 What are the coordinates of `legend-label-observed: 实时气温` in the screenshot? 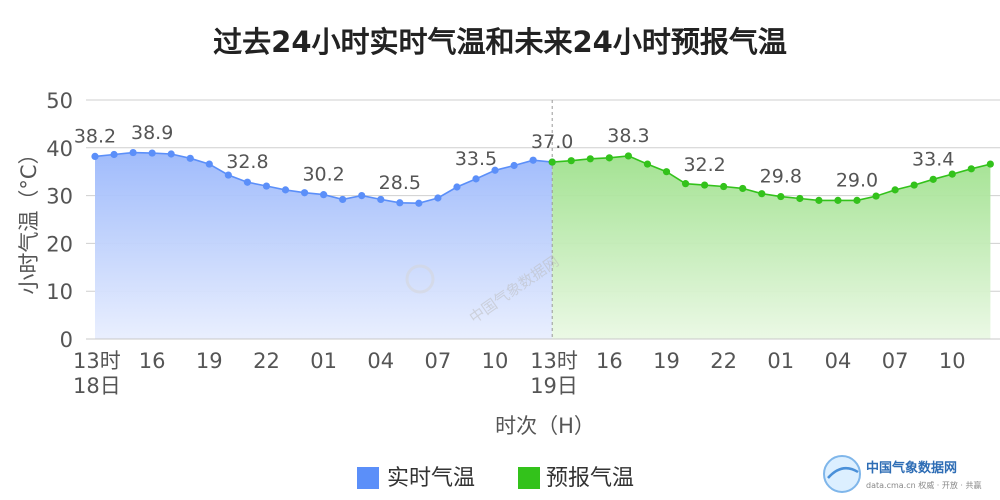 It's located at (431, 478).